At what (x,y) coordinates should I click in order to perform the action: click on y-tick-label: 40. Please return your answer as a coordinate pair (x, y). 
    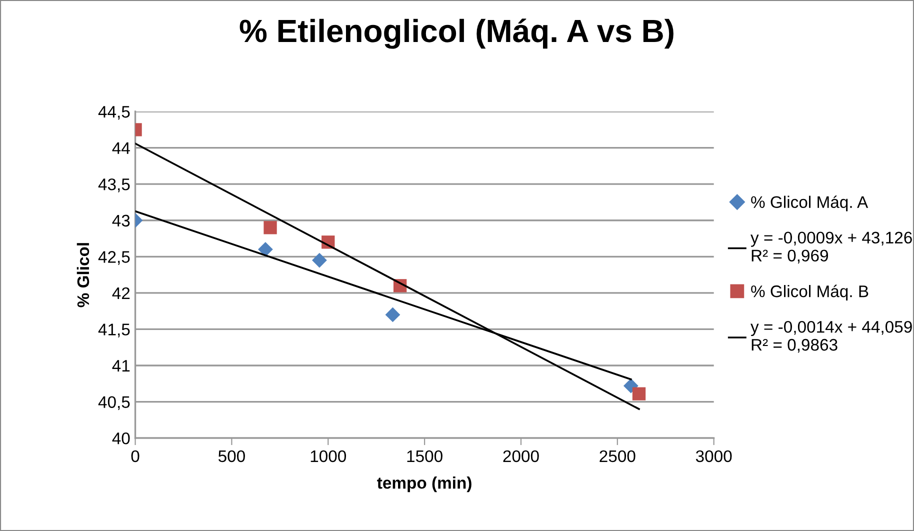
    Looking at the image, I should click on (121, 438).